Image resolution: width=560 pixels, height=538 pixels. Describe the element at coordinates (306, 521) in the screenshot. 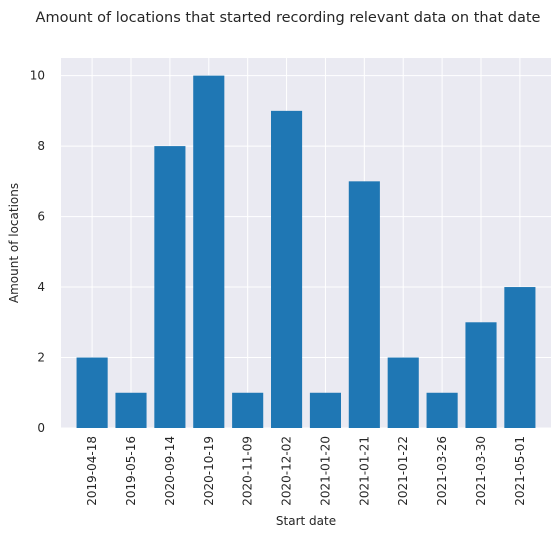

I see `x-axis-label: Start date` at that location.